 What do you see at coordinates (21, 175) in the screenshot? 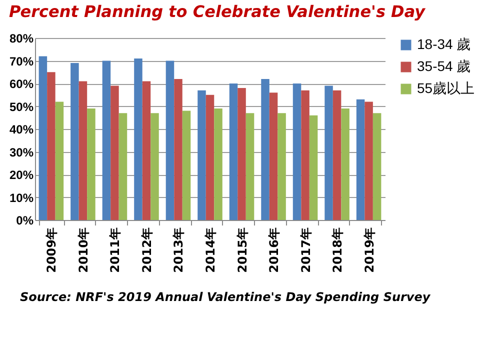
I see `y-tick-label: 20%` at bounding box center [21, 175].